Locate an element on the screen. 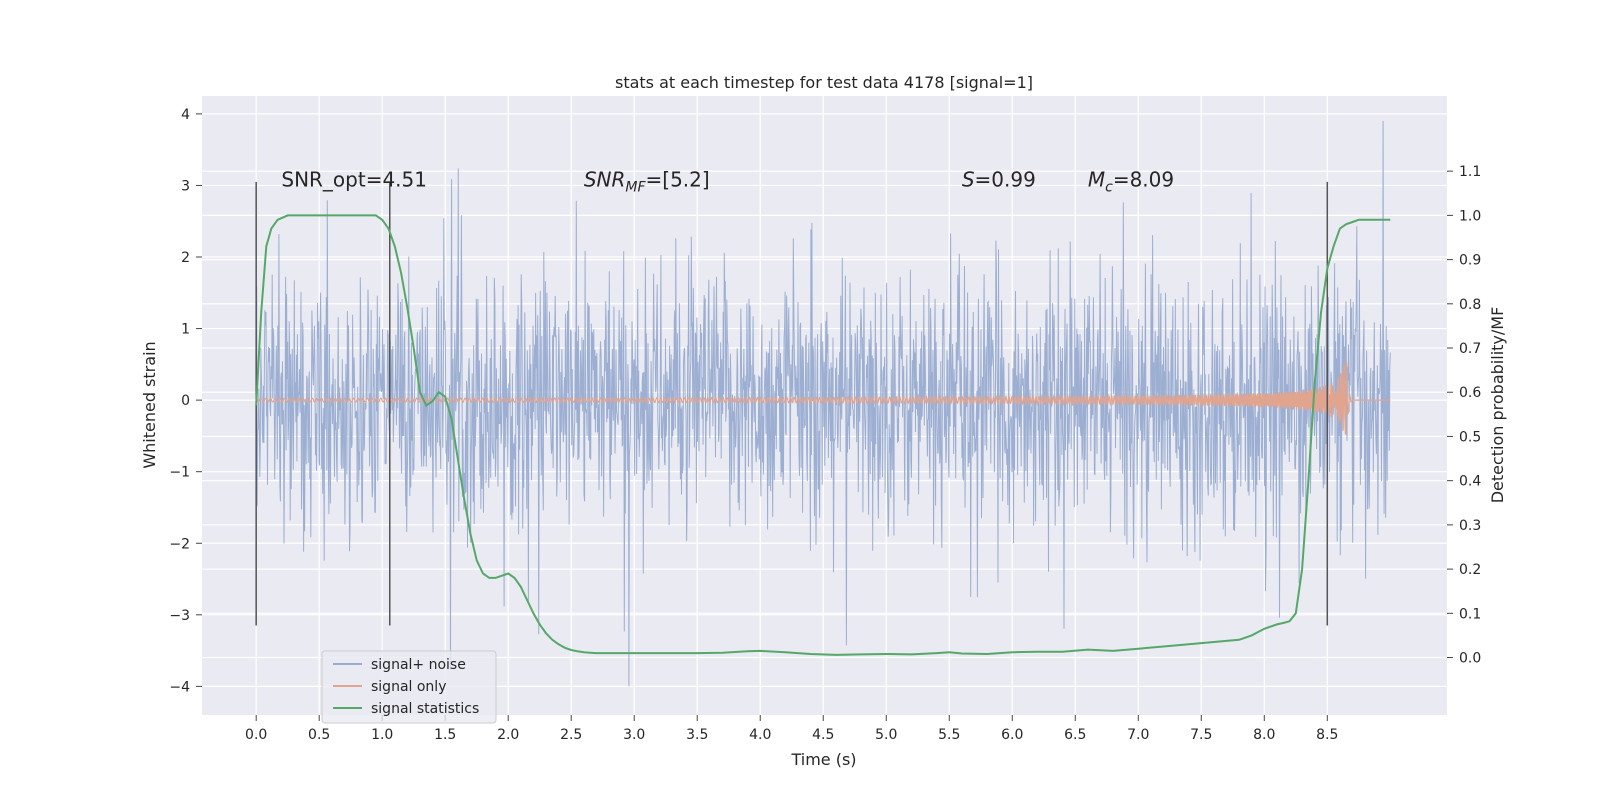 This screenshot has width=1600, height=800. y2-tick-label: 0.2 is located at coordinates (1470, 570).